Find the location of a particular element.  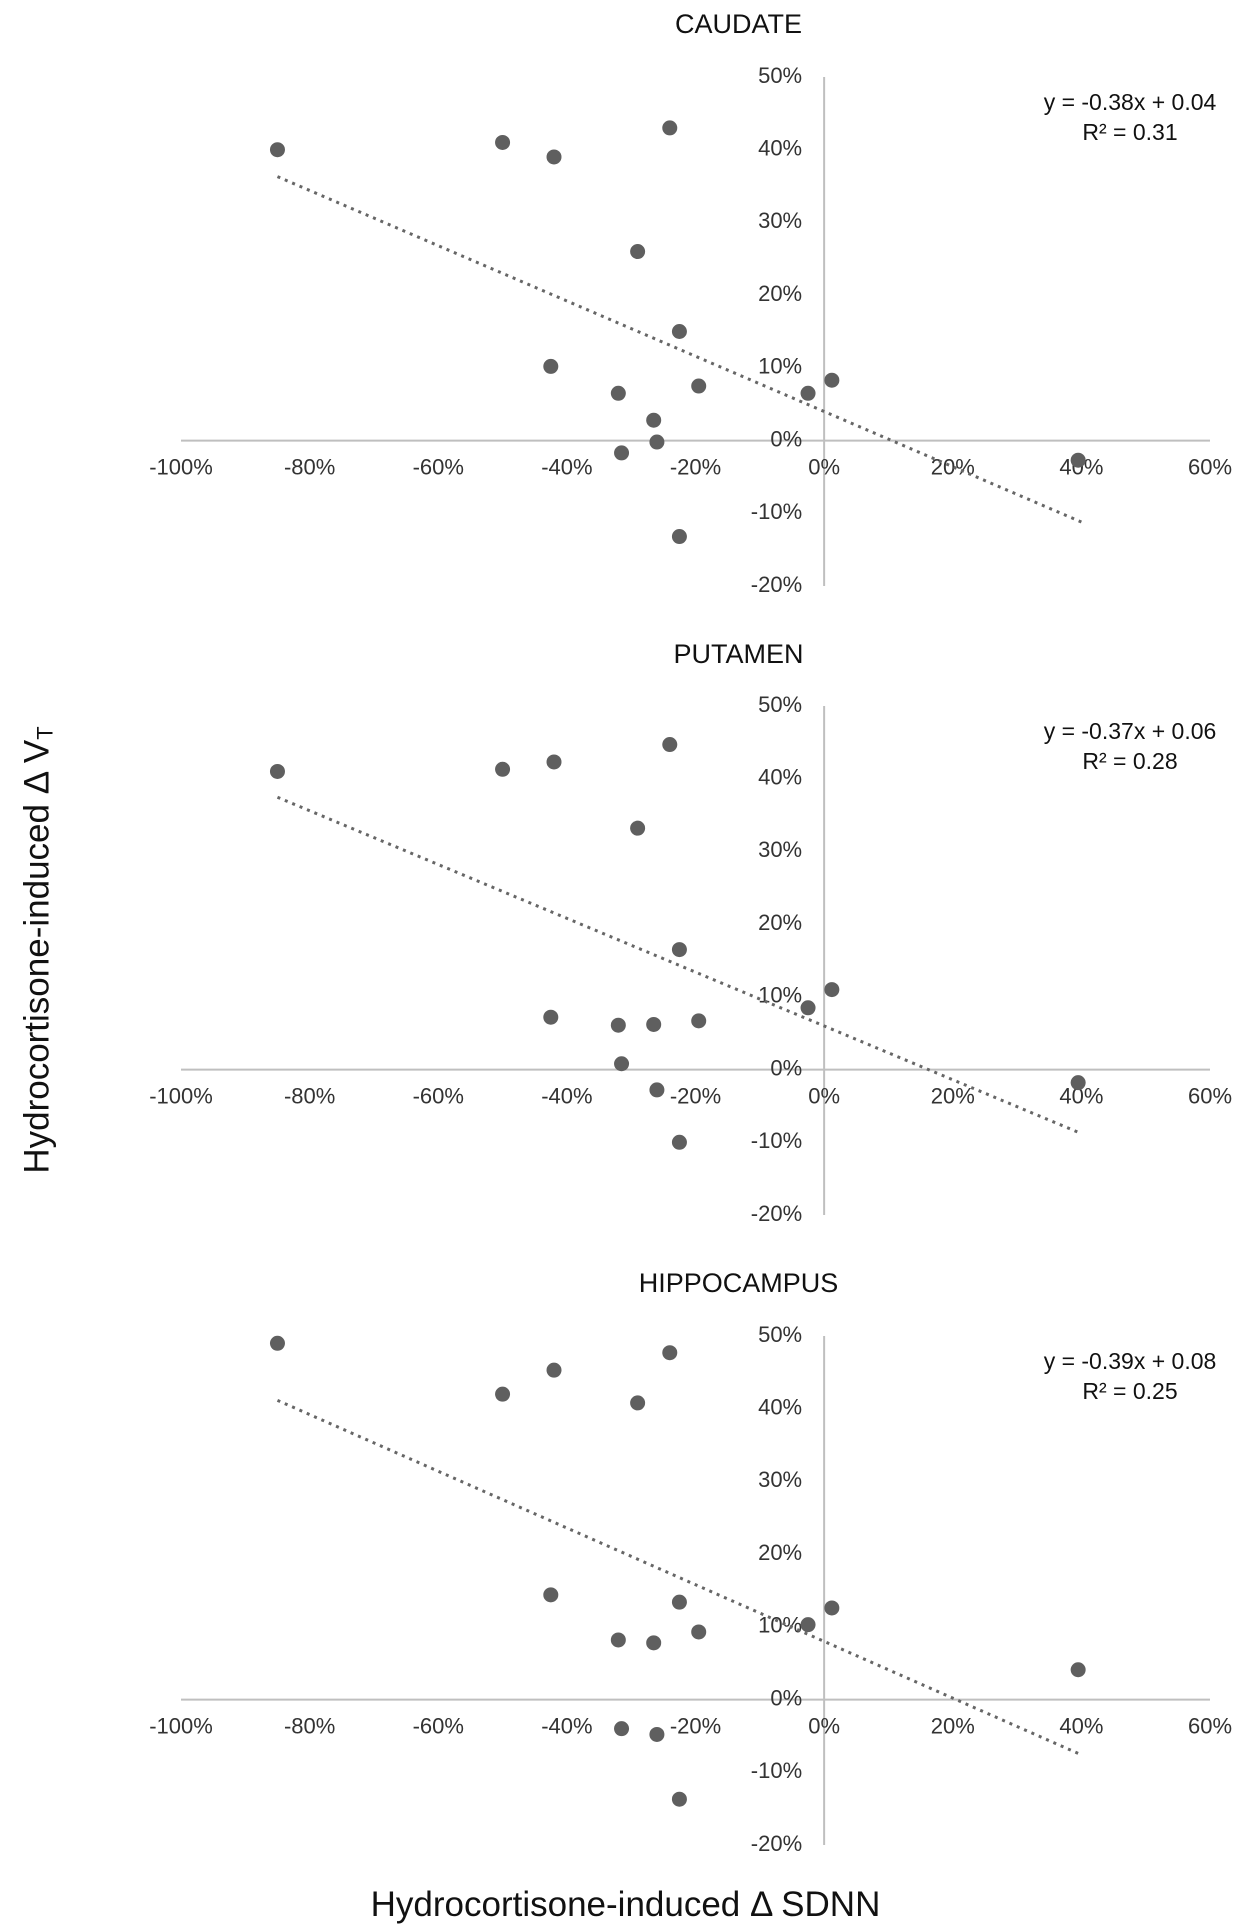

x-tick-label: -80% is located at coordinates (309, 1096).